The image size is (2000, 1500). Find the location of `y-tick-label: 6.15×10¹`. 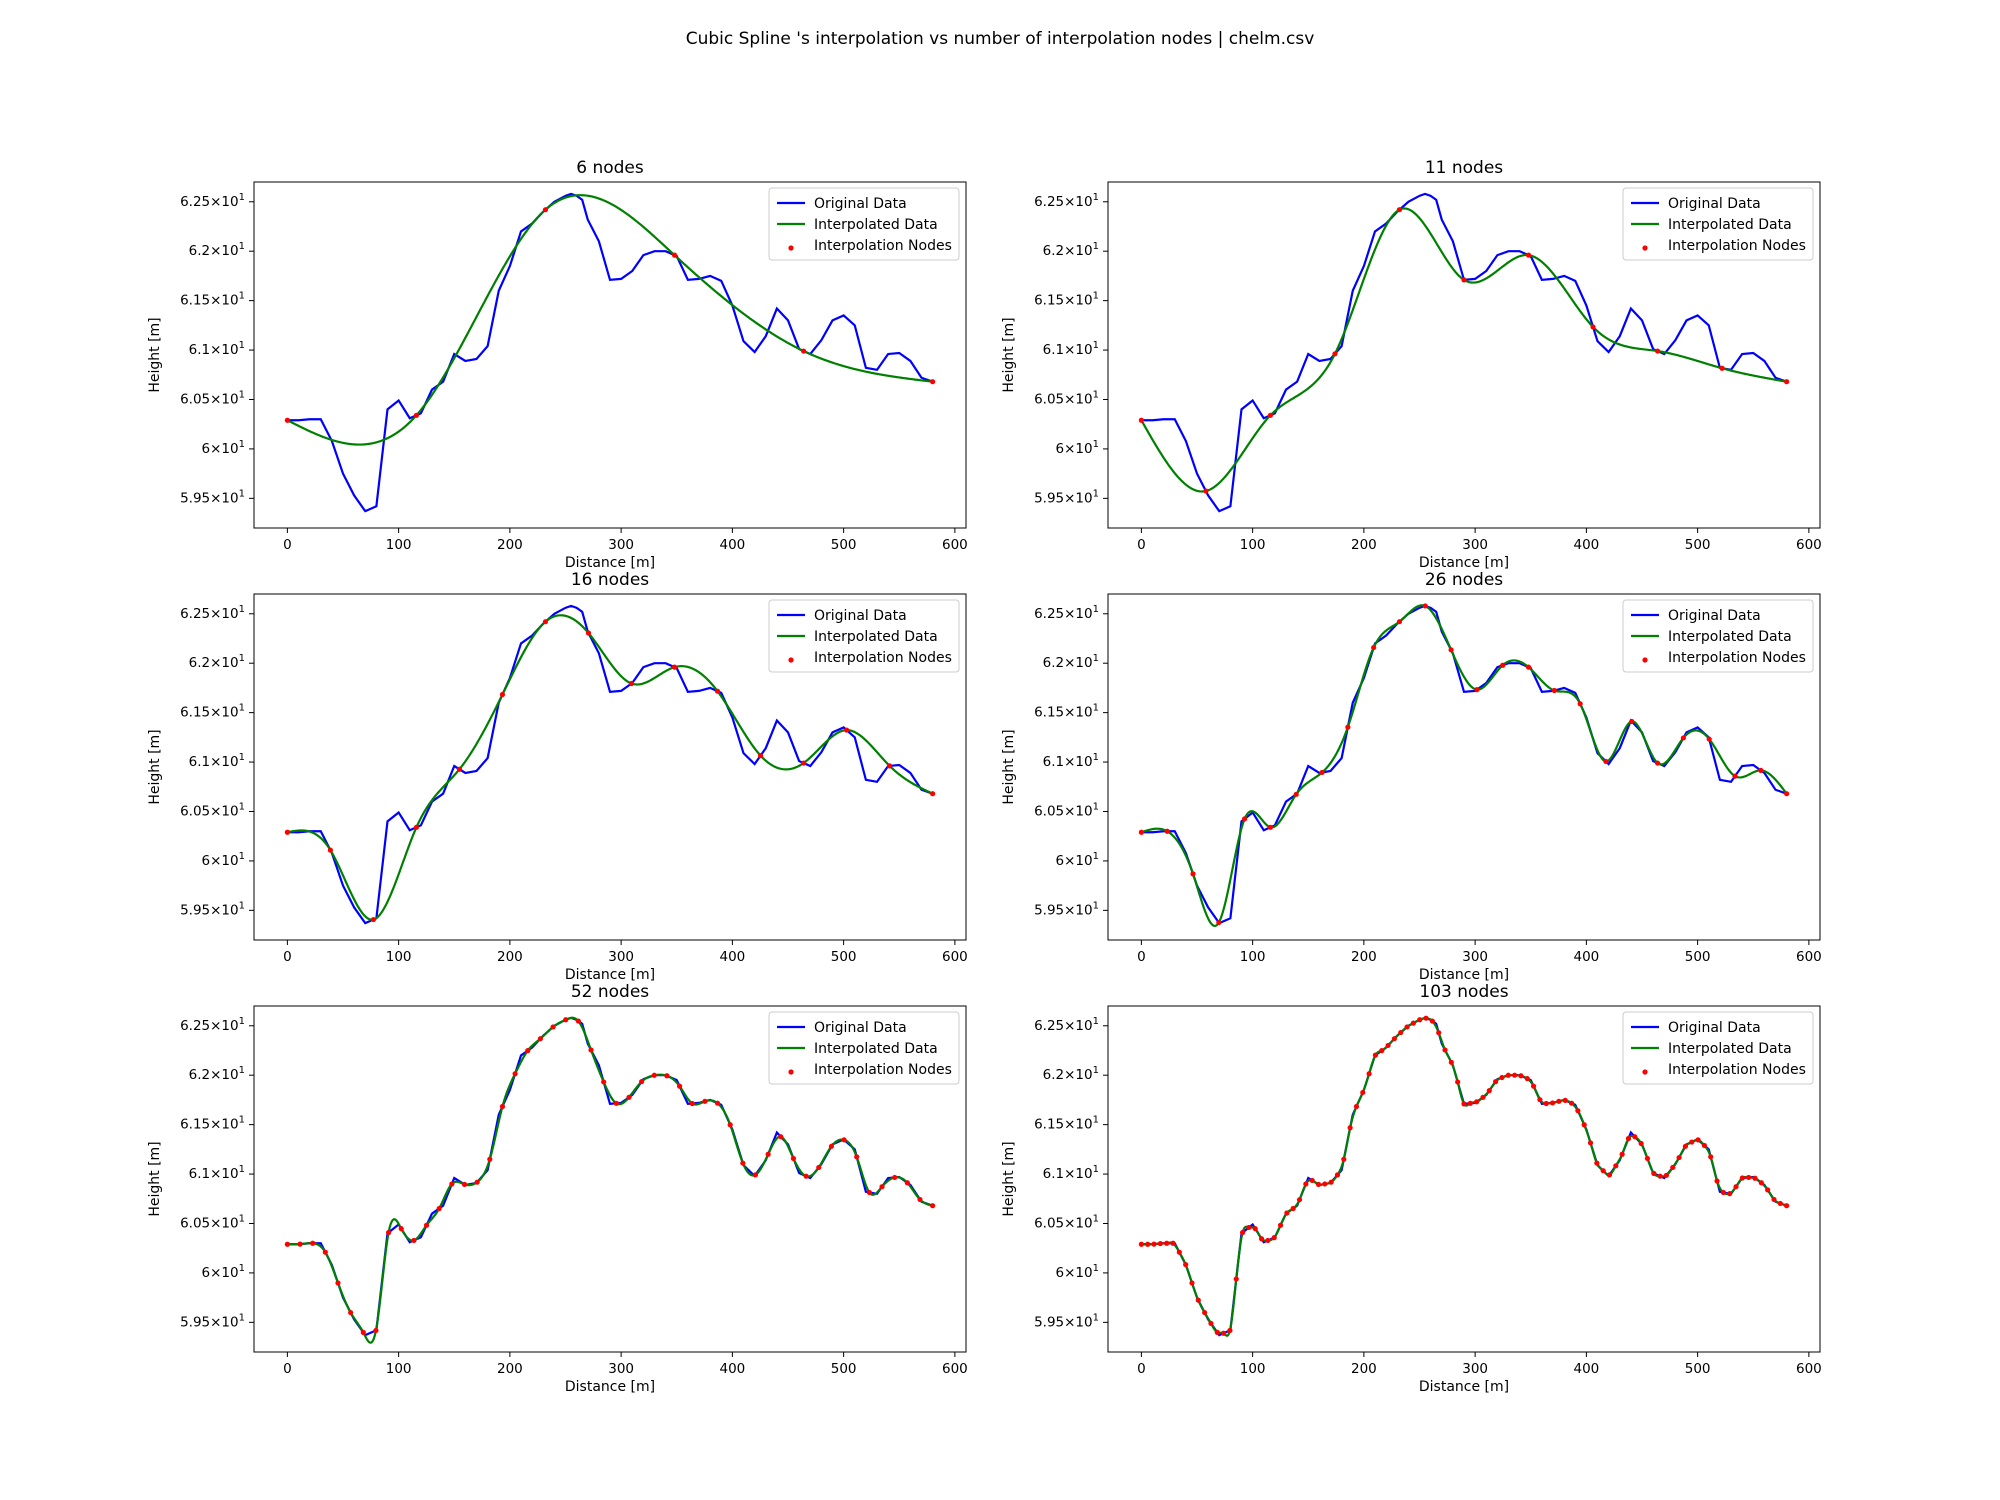

y-tick-label: 6.15×10¹ is located at coordinates (212, 1124).